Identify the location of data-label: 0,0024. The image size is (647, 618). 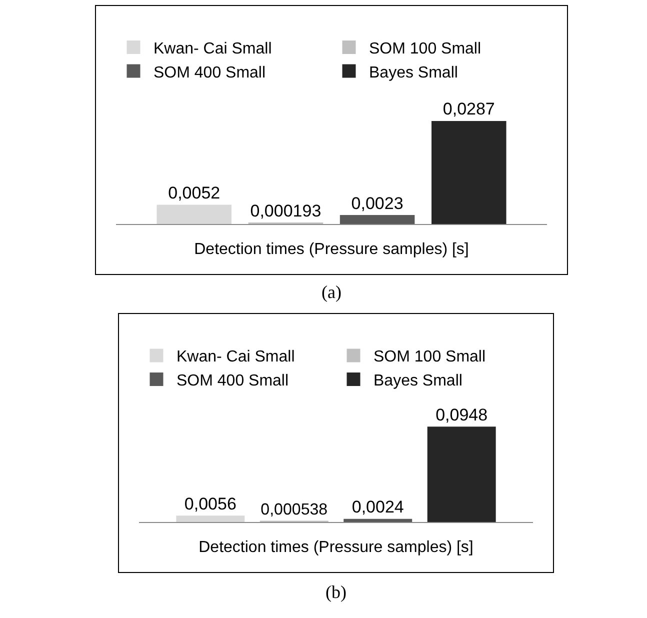
(378, 507).